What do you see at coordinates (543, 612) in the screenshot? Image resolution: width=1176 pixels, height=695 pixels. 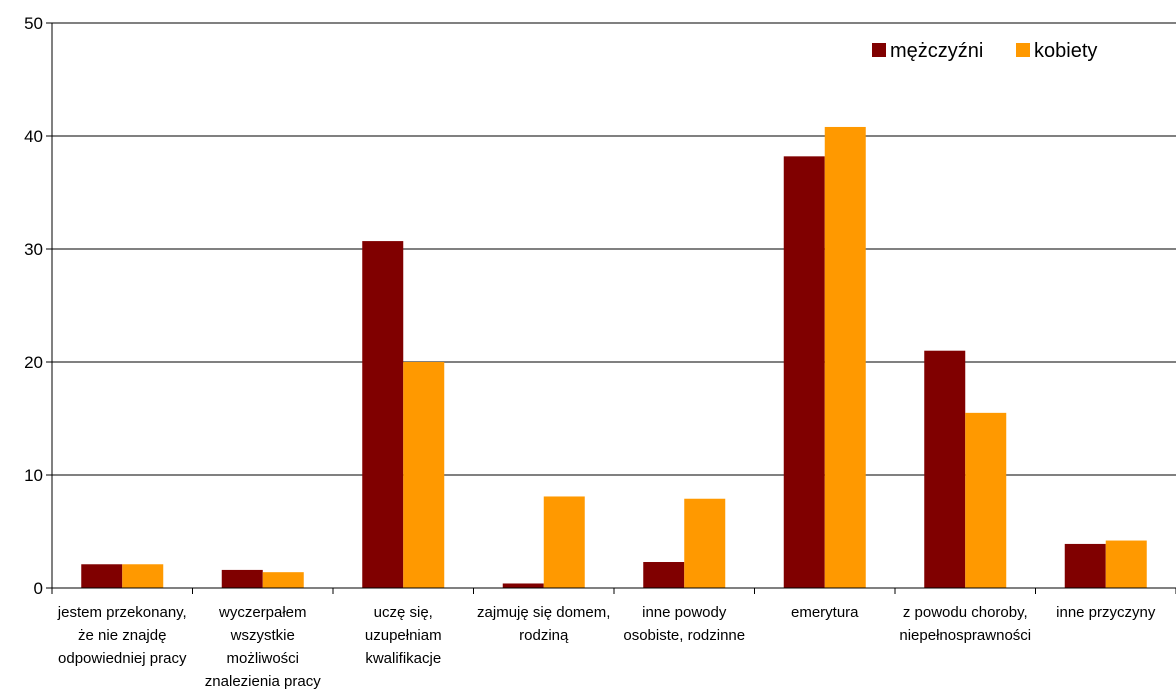 I see `x-tick-label: zajmuję się domem,` at bounding box center [543, 612].